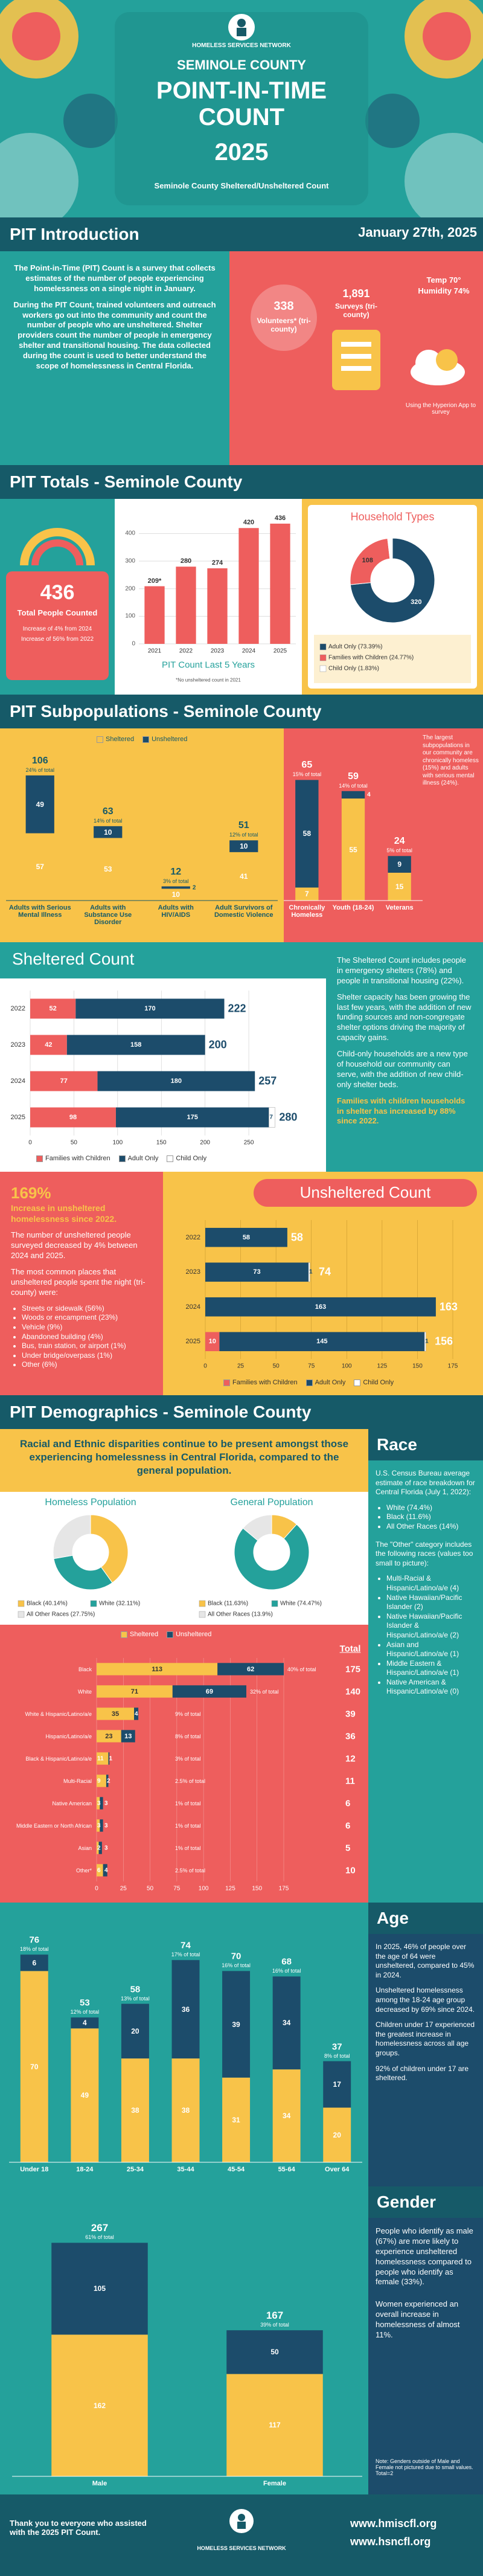 The image size is (483, 2576). What do you see at coordinates (77, 1781) in the screenshot?
I see `row-label: Multi-Racial` at bounding box center [77, 1781].